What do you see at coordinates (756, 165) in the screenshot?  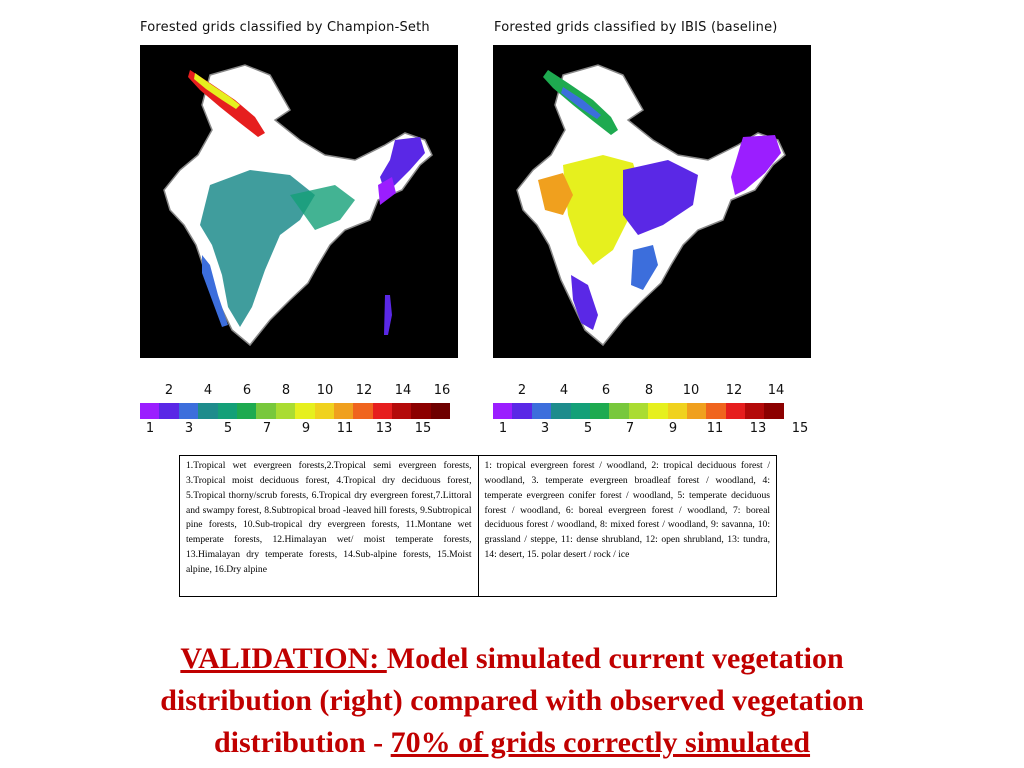 I see `northeast-purple` at bounding box center [756, 165].